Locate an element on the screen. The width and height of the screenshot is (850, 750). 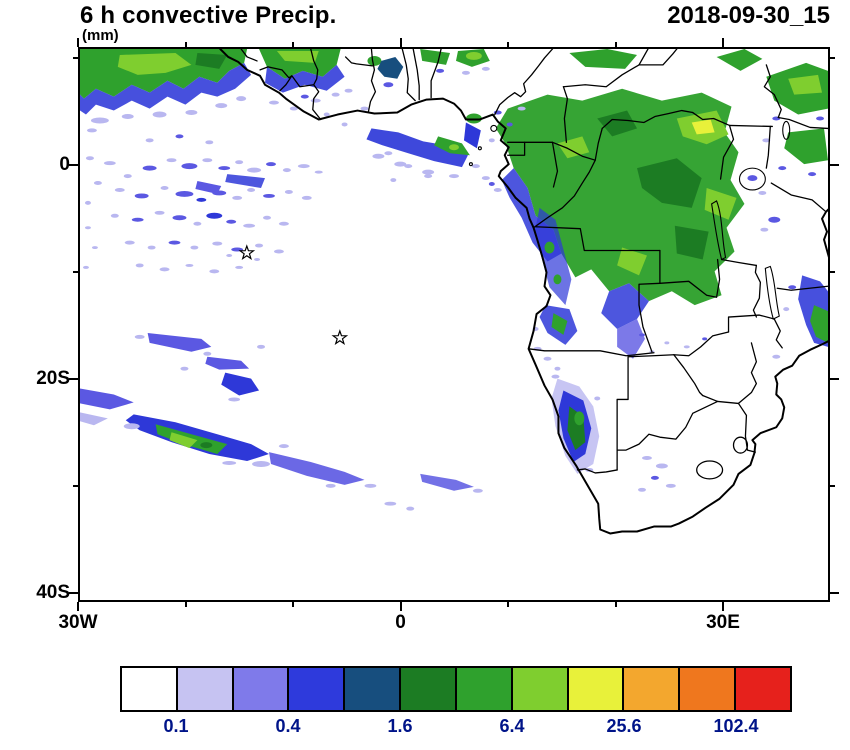
colorbar-tick-label: 0.1 is located at coordinates (176, 726).